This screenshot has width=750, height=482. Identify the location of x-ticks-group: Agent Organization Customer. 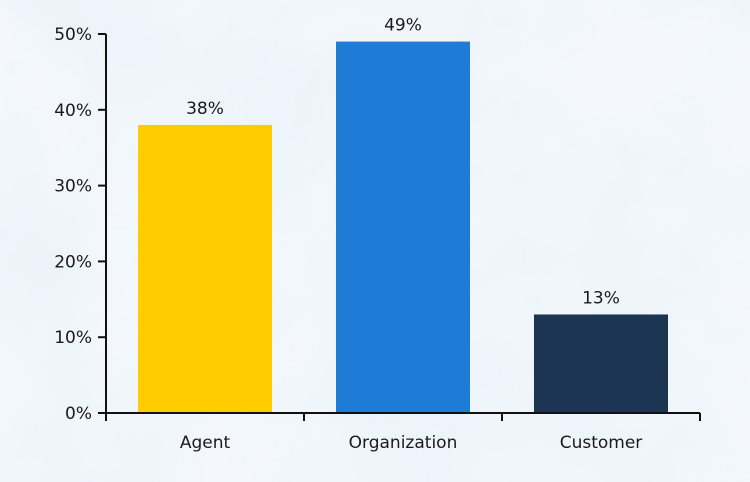
(403, 433).